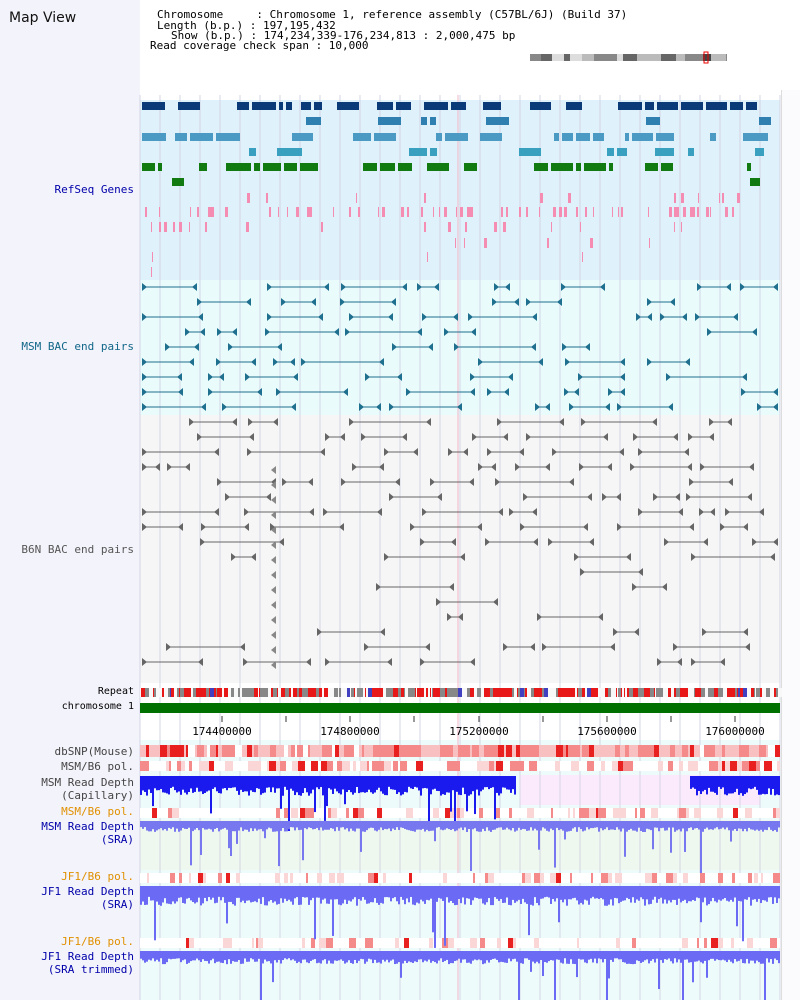 This screenshot has height=1000, width=800. I want to click on track-label-msm-bac-end-pairs: MSM BAC end pairs, so click(77, 346).